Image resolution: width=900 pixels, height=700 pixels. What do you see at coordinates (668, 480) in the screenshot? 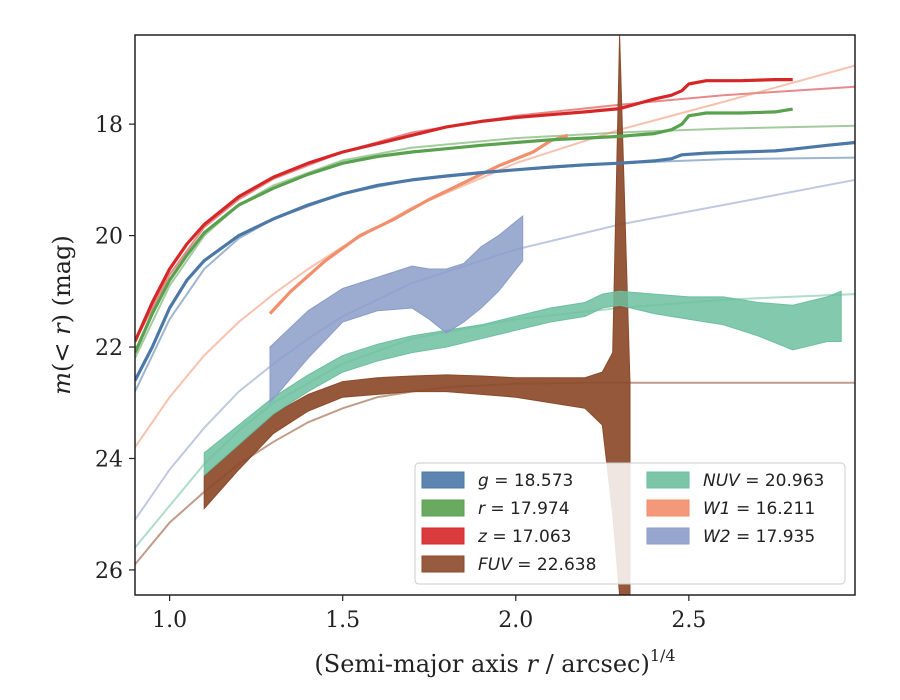
I see `legend-swatch-nuv` at bounding box center [668, 480].